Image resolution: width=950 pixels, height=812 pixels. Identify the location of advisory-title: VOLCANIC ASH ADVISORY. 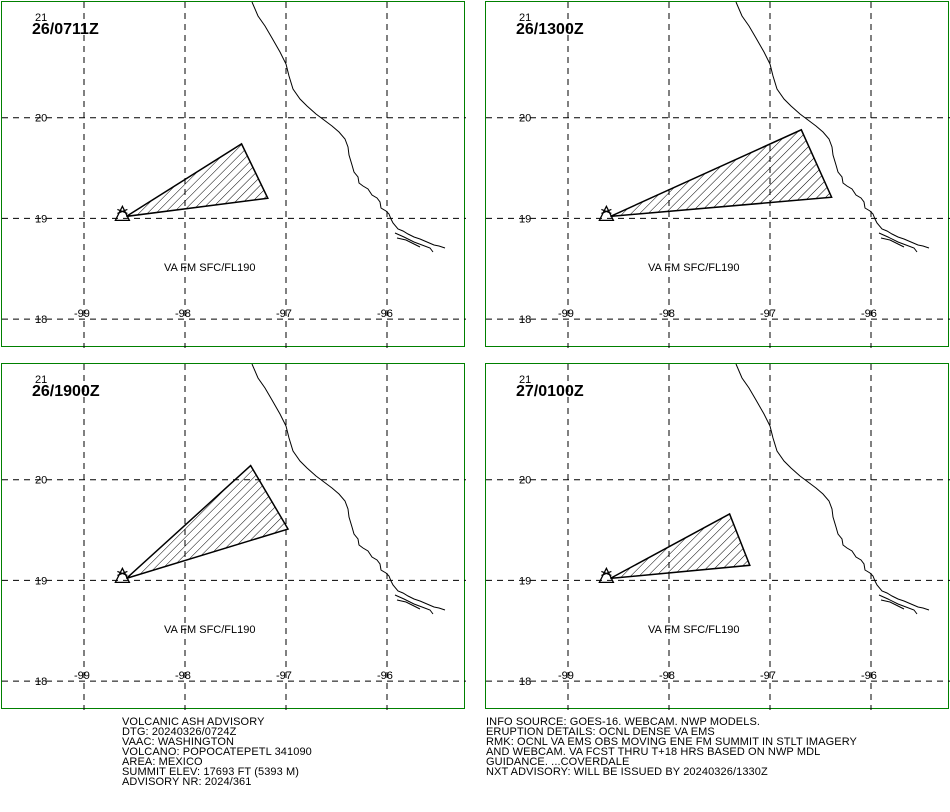
(193, 722).